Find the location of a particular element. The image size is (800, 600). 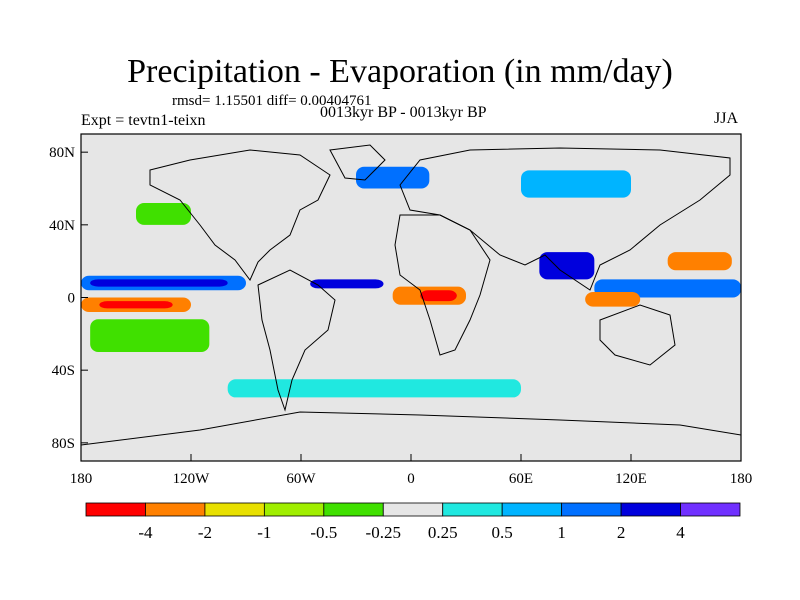

colorbar-label: -0.5 is located at coordinates (323, 532).